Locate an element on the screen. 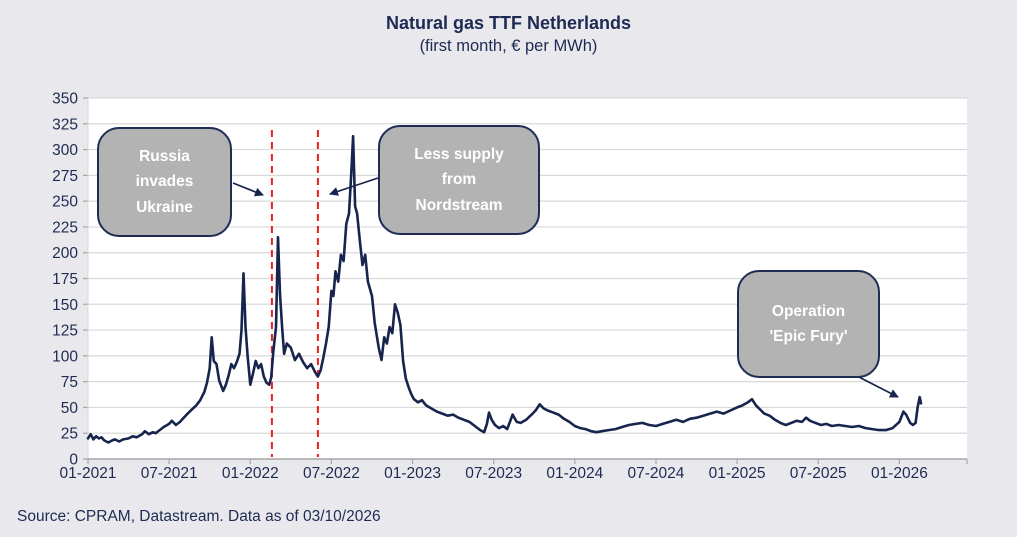  annotation-line: Operation is located at coordinates (808, 311).